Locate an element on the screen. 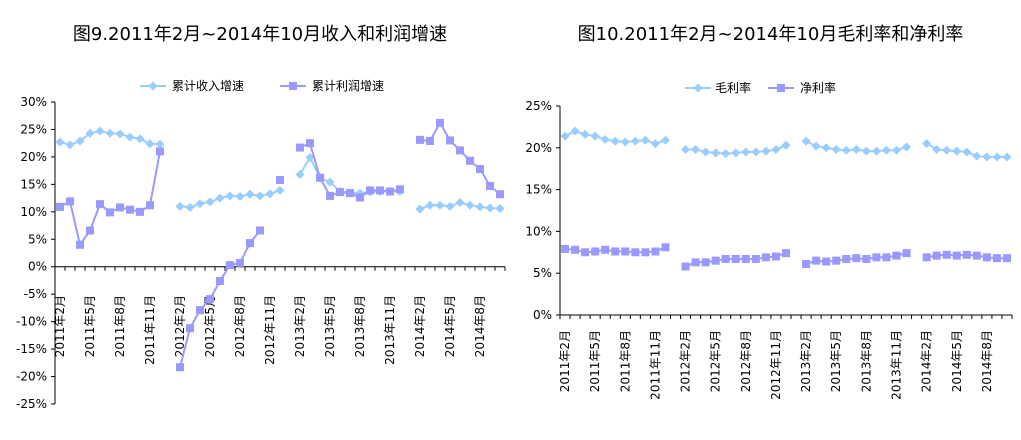  left-x-tick-label: 2014年8月 is located at coordinates (480, 326).